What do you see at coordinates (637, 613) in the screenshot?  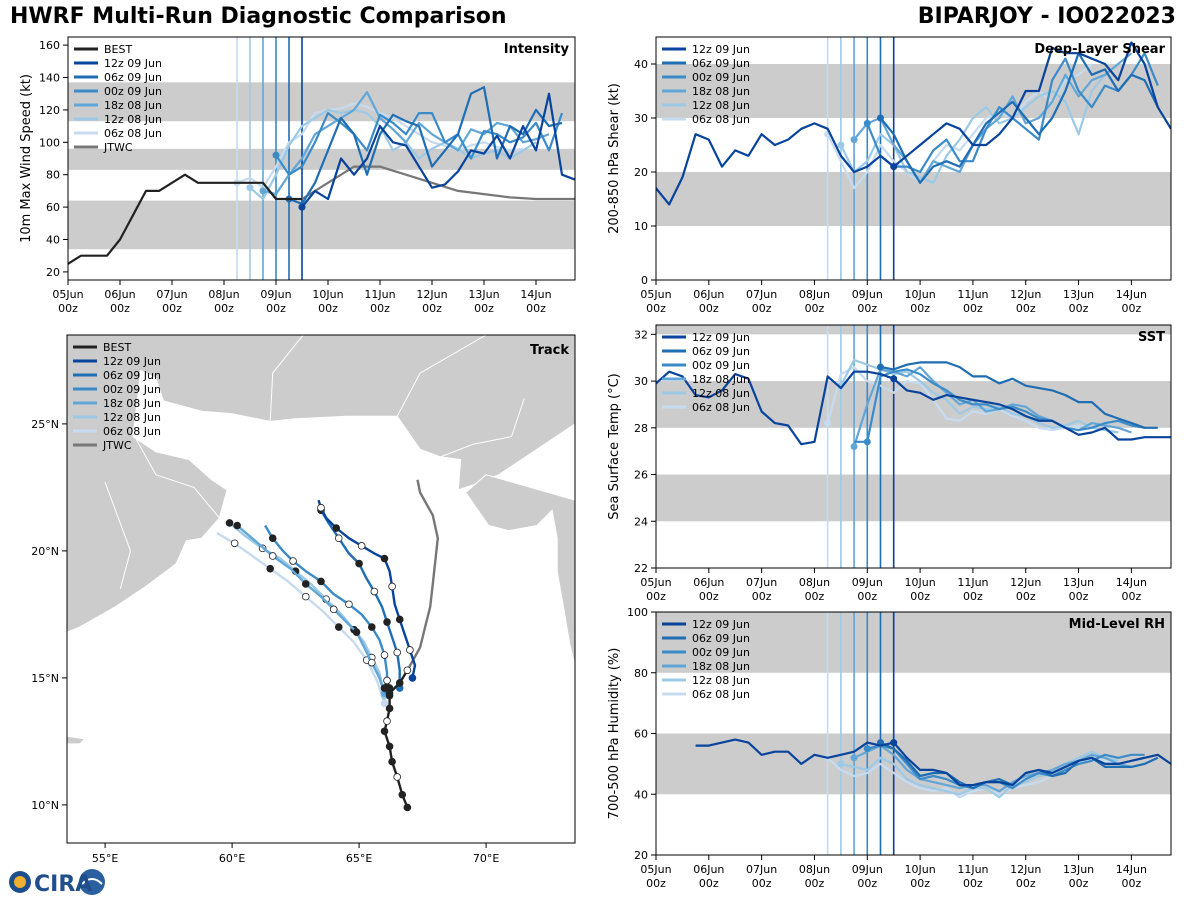 I see `rh-ytick-label: 100` at bounding box center [637, 613].